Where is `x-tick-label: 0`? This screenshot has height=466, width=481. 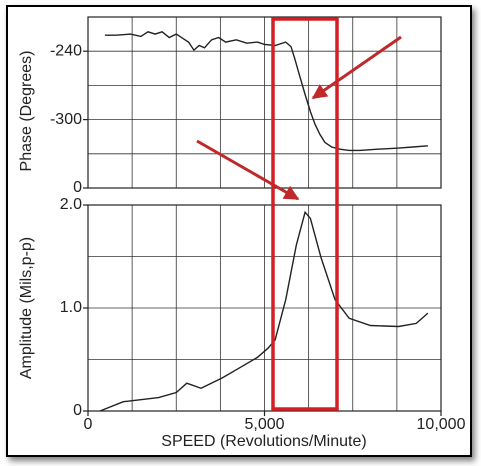 x-tick-label: 0 is located at coordinates (88, 424).